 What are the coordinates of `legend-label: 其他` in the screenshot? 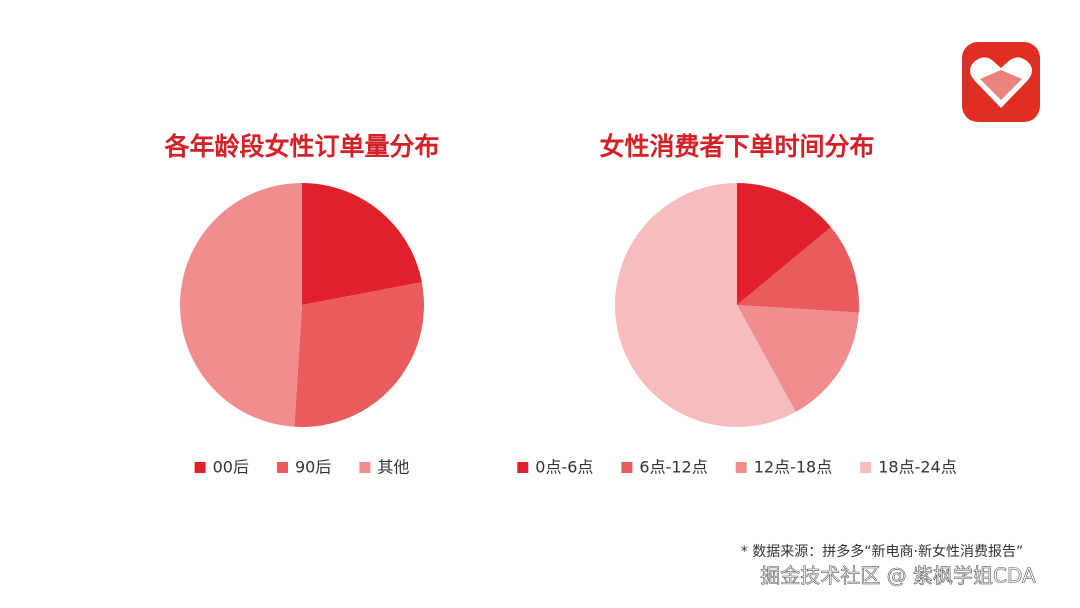 It's located at (393, 467).